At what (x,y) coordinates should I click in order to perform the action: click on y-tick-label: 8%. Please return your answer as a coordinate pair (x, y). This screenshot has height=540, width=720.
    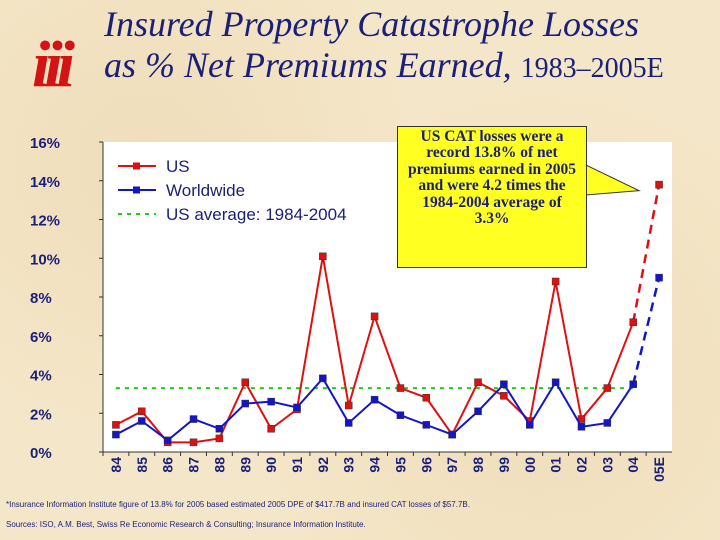
    Looking at the image, I should click on (41, 298).